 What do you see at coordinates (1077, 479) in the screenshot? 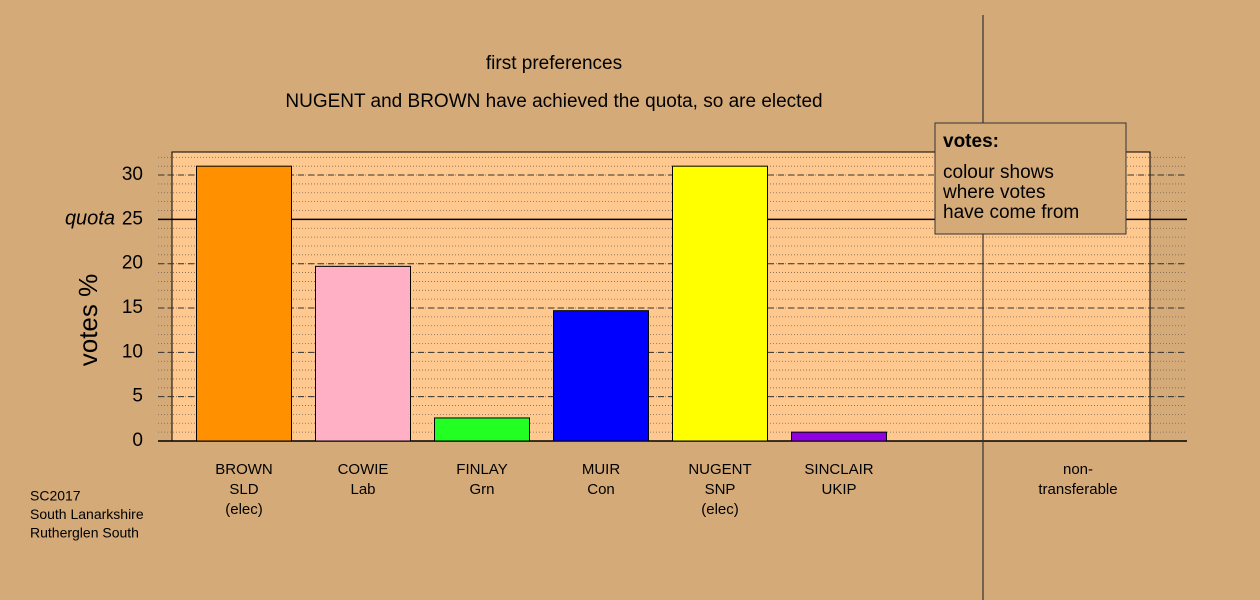
I see `x-tick-label: non-transferable` at bounding box center [1077, 479].